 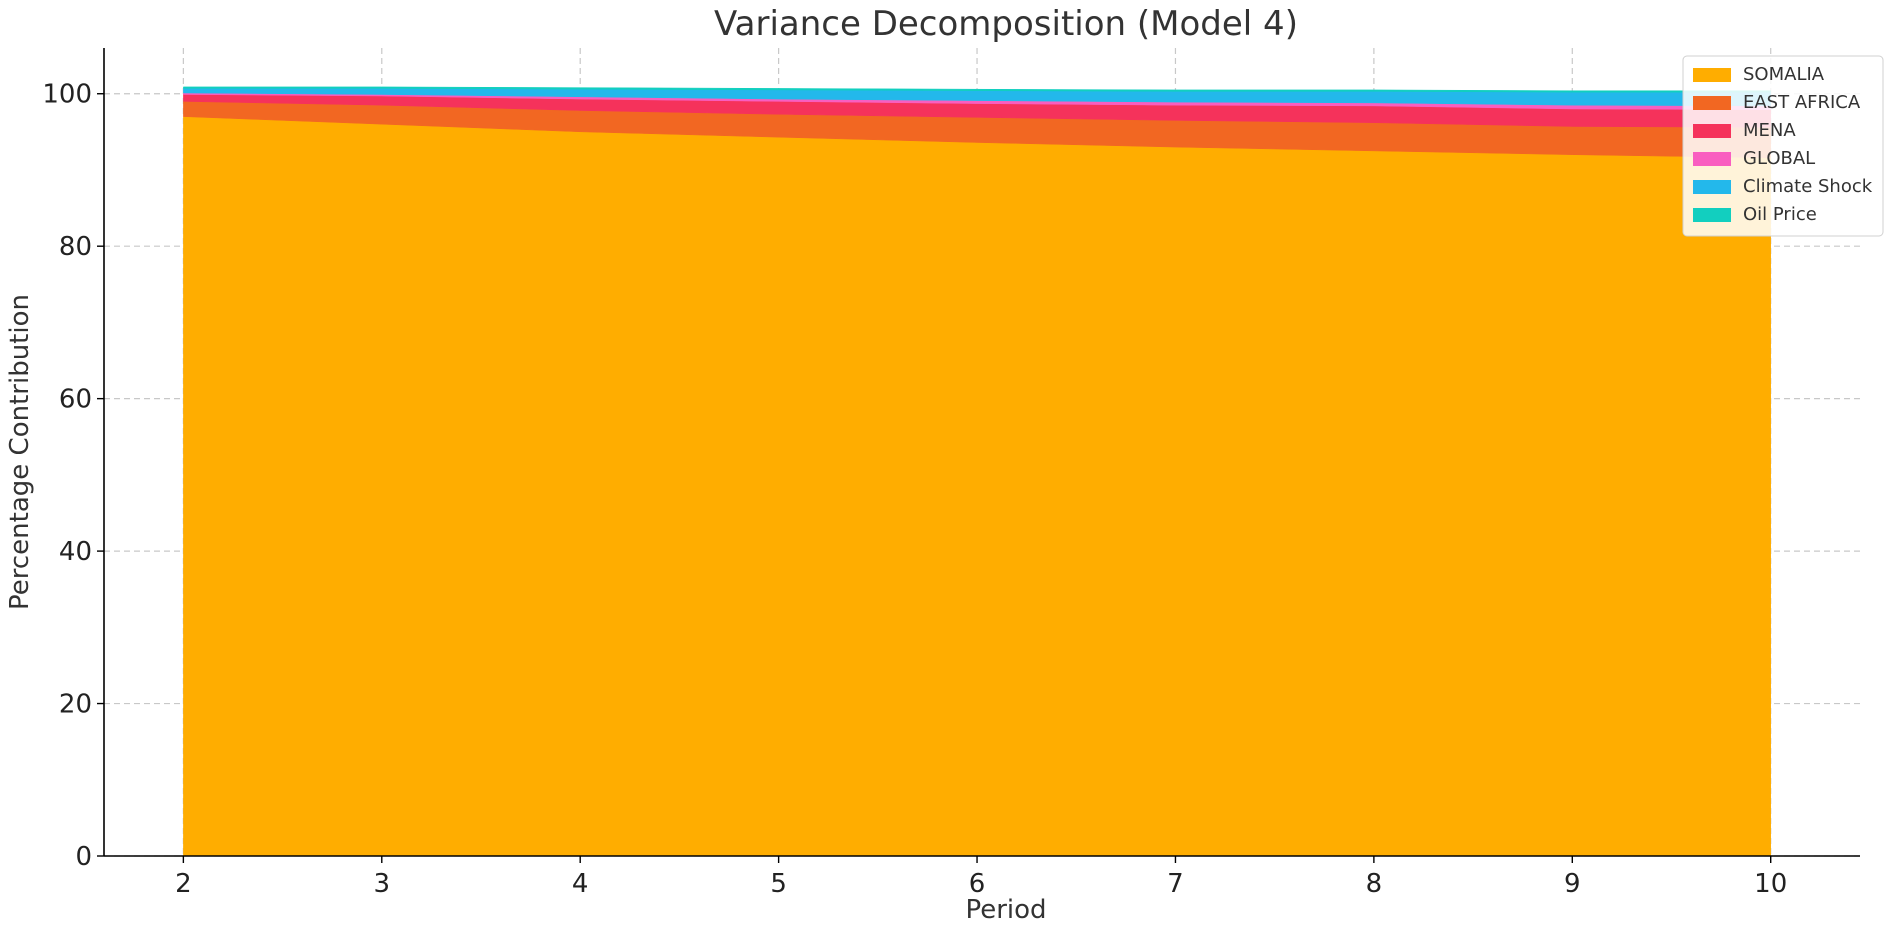 What do you see at coordinates (1808, 186) in the screenshot?
I see `legend-entry: Climate Shock` at bounding box center [1808, 186].